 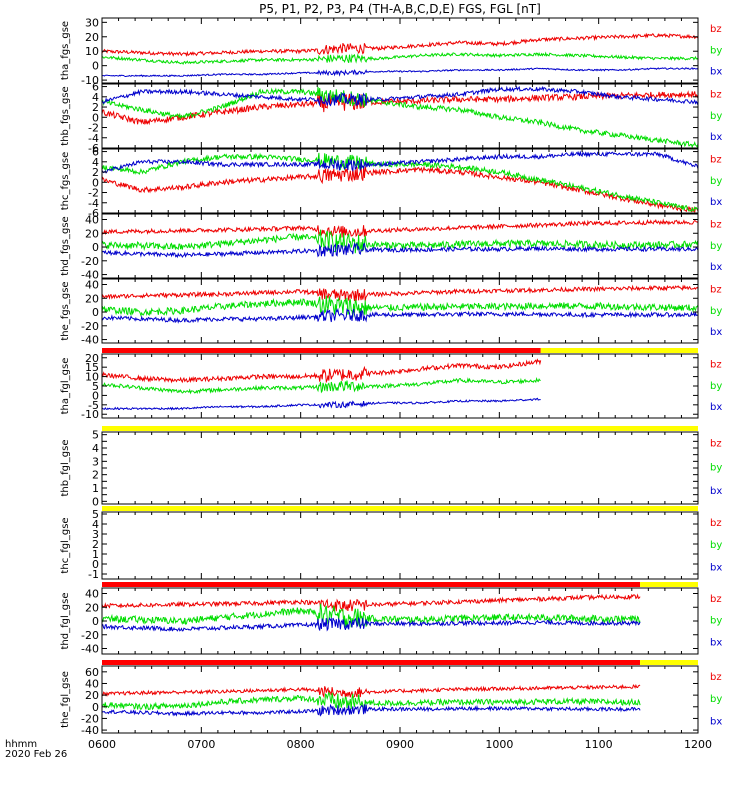 I want to click on time-unit-label: hhmm, so click(x=21, y=744).